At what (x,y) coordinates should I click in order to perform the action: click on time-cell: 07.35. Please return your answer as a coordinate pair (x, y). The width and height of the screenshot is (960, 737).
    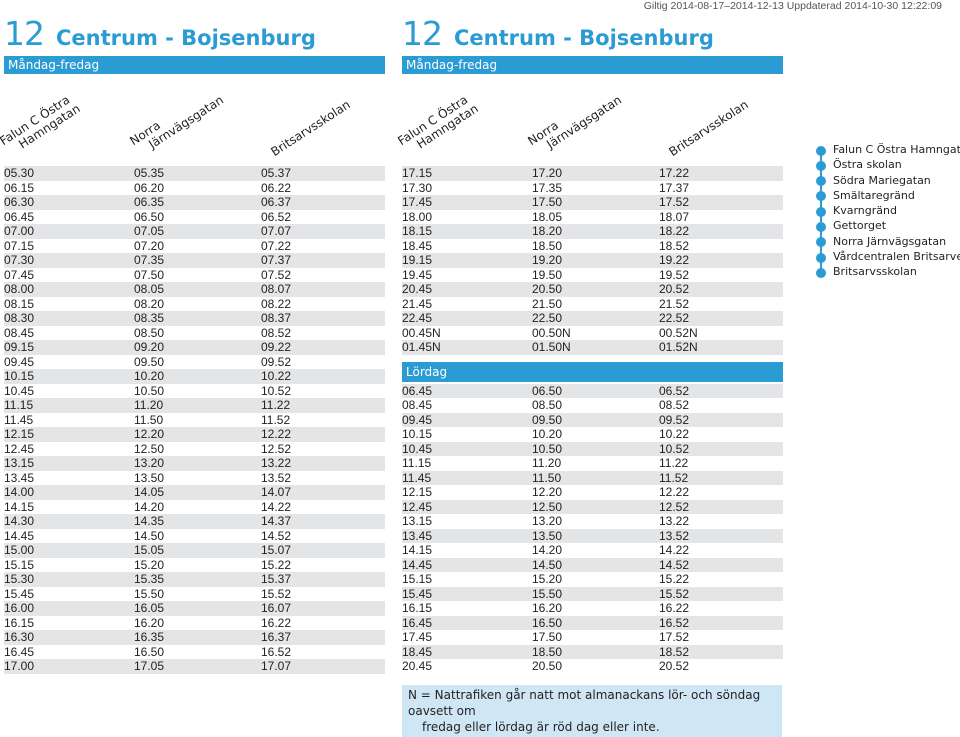
    Looking at the image, I should click on (149, 260).